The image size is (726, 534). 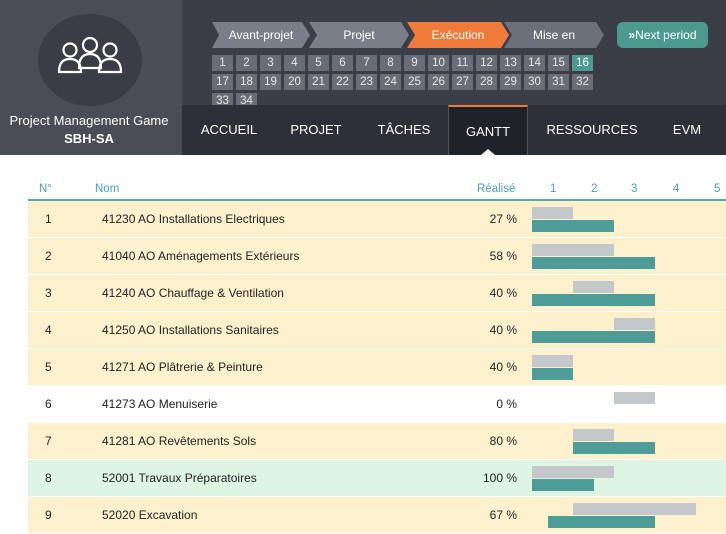 What do you see at coordinates (503, 219) in the screenshot?
I see `task-progress: 27 %` at bounding box center [503, 219].